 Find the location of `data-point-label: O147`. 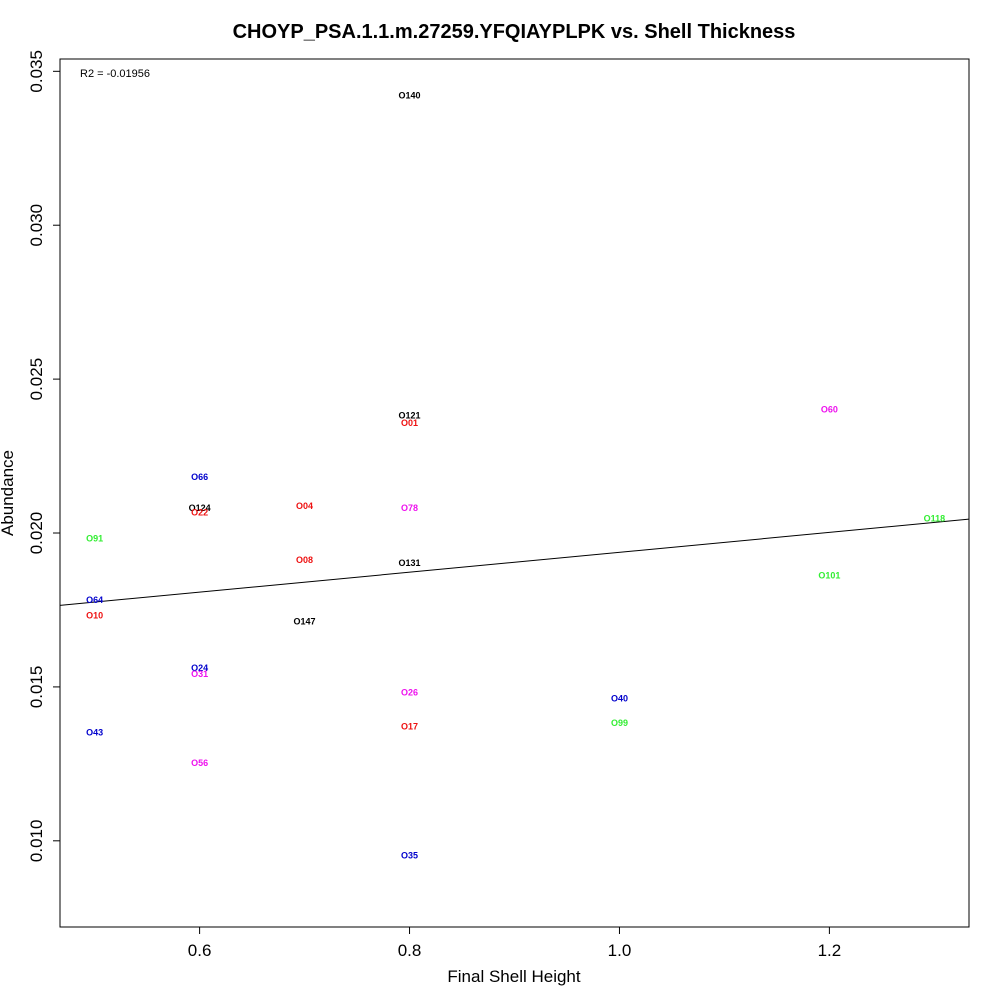

data-point-label: O147 is located at coordinates (305, 622).